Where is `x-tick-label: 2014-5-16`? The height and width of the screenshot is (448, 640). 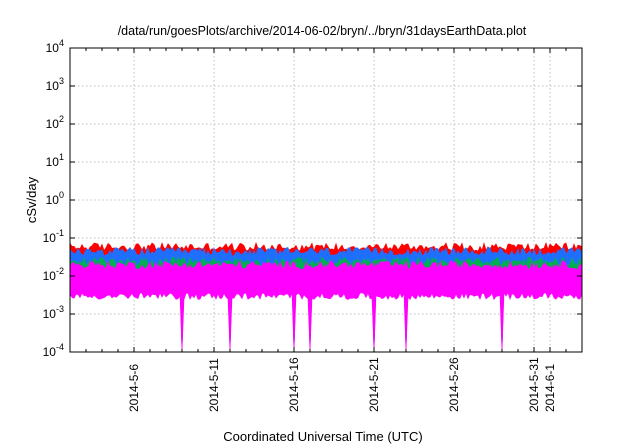
x-tick-label: 2014-5-16 is located at coordinates (294, 384).